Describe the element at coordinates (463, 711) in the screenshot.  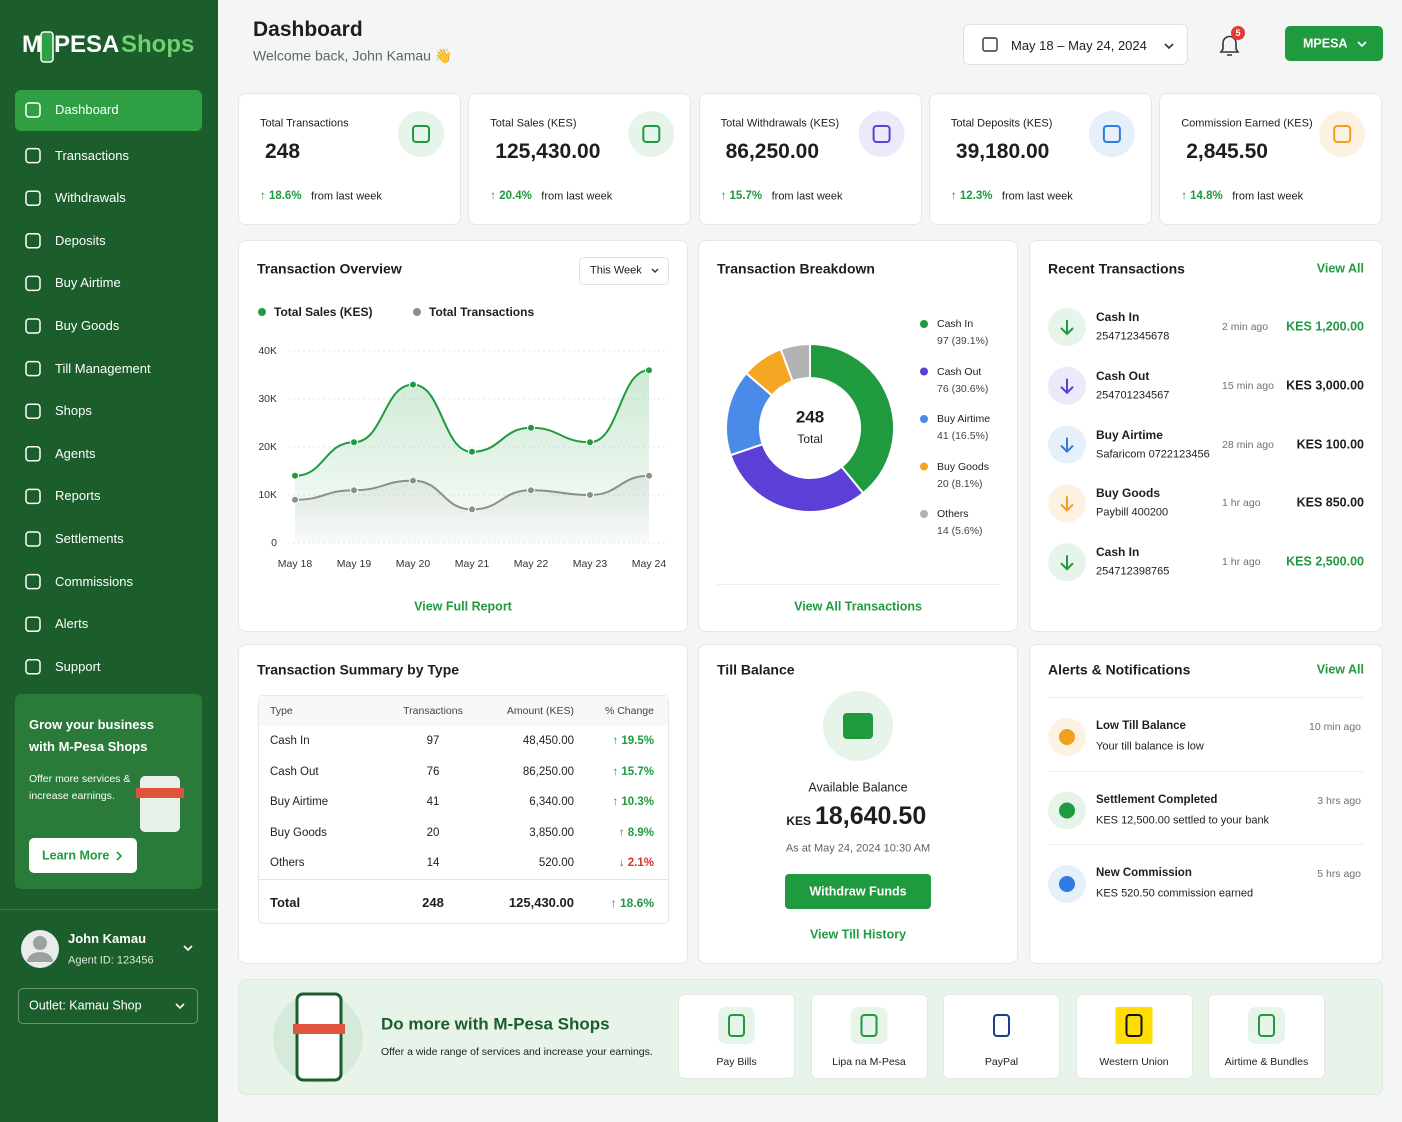
I see `table-header-bg` at that location.